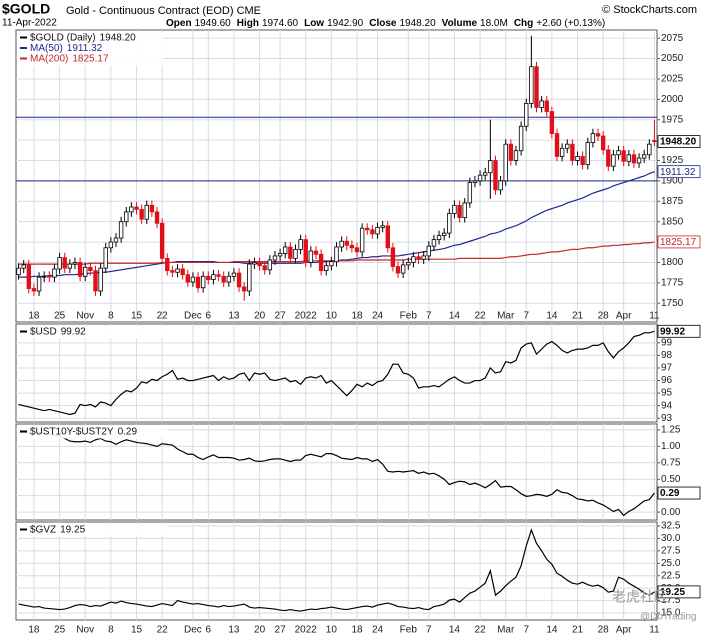 The height and width of the screenshot is (643, 701). Describe the element at coordinates (137, 630) in the screenshot. I see `x-tick-label: 15` at that location.